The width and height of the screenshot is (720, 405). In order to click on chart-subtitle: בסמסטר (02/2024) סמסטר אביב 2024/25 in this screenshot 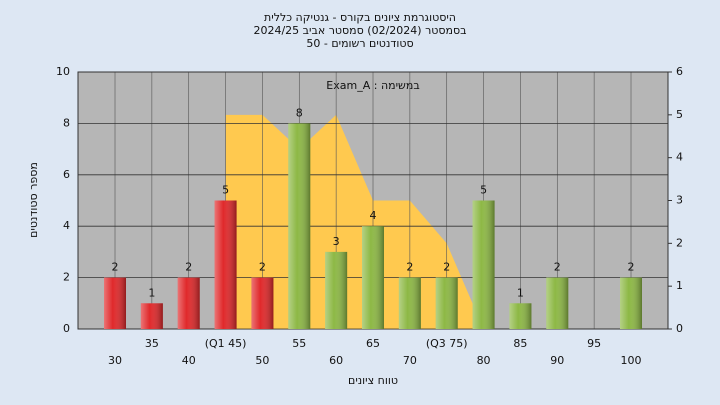, I will do `click(359, 30)`.